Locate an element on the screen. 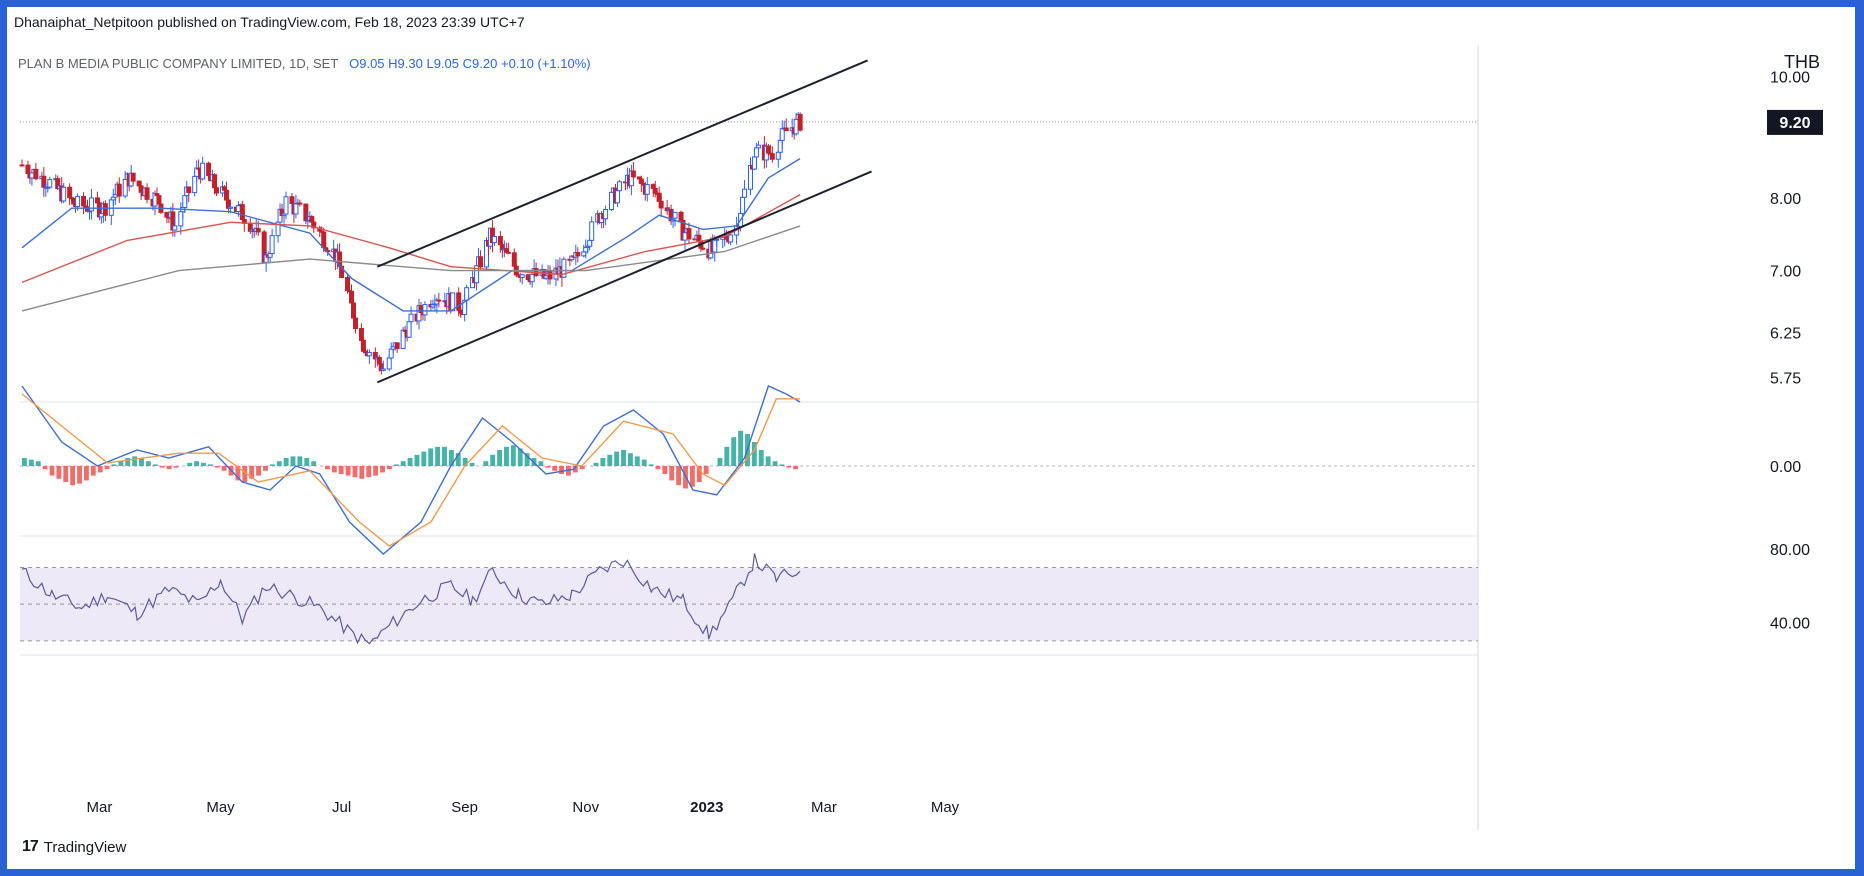  price-tick-label: 5.75 is located at coordinates (1785, 379).